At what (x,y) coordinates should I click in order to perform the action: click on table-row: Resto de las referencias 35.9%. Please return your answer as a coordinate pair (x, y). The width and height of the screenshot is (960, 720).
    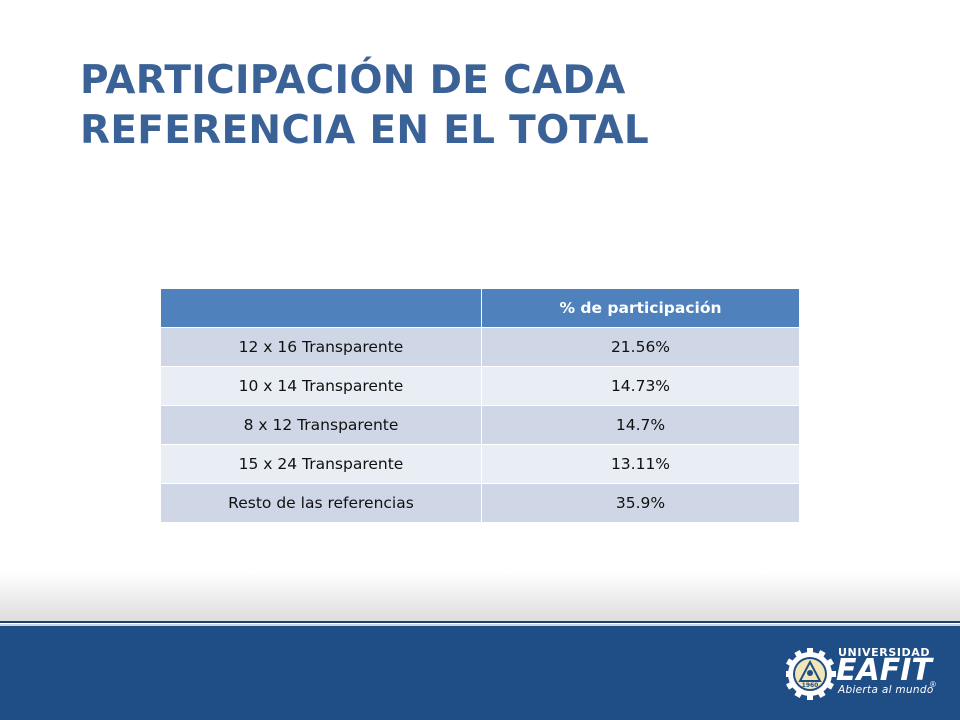
    Looking at the image, I should click on (480, 503).